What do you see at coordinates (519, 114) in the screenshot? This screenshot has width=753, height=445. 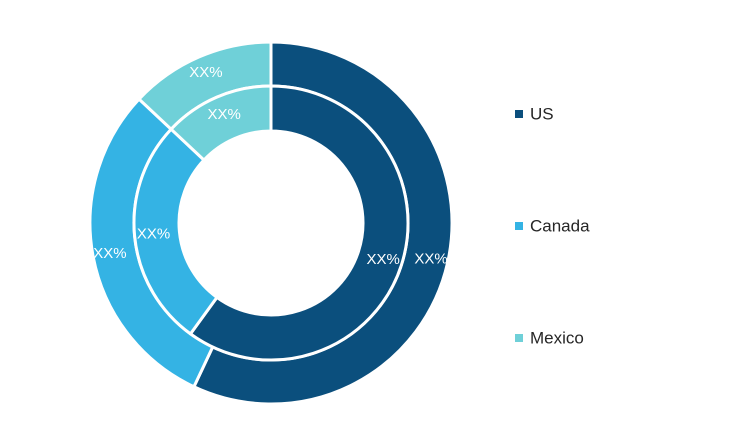 I see `legend-swatch-us` at bounding box center [519, 114].